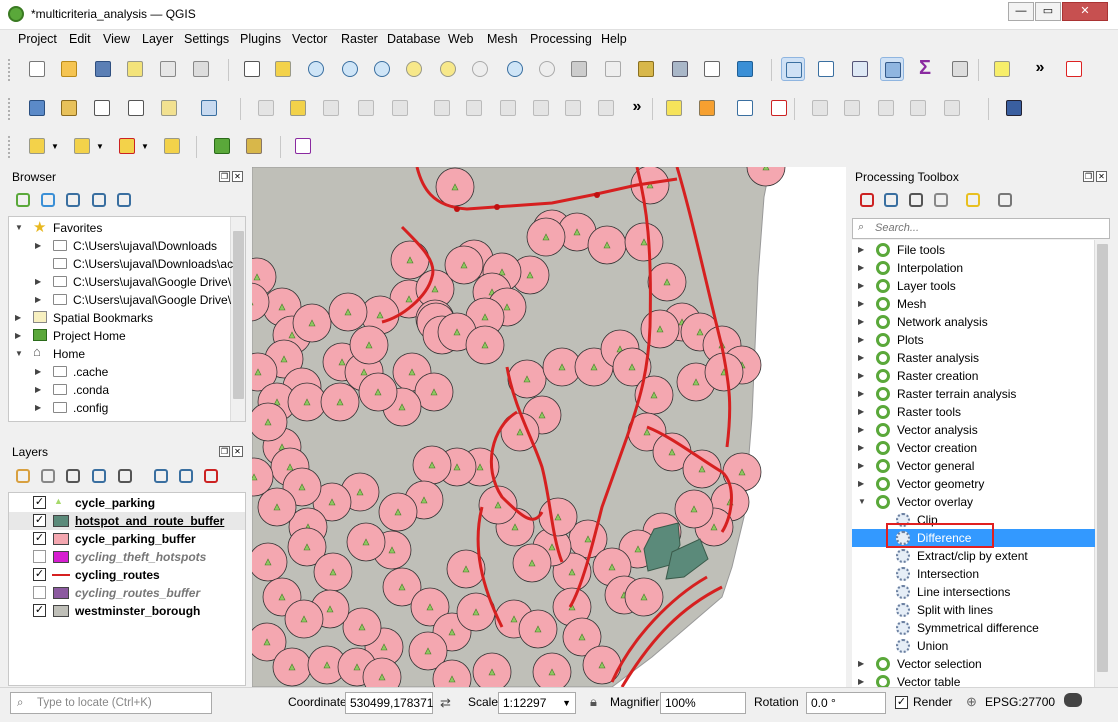 This screenshot has height=722, width=1118. What do you see at coordinates (222, 146) in the screenshot?
I see `find-button` at bounding box center [222, 146].